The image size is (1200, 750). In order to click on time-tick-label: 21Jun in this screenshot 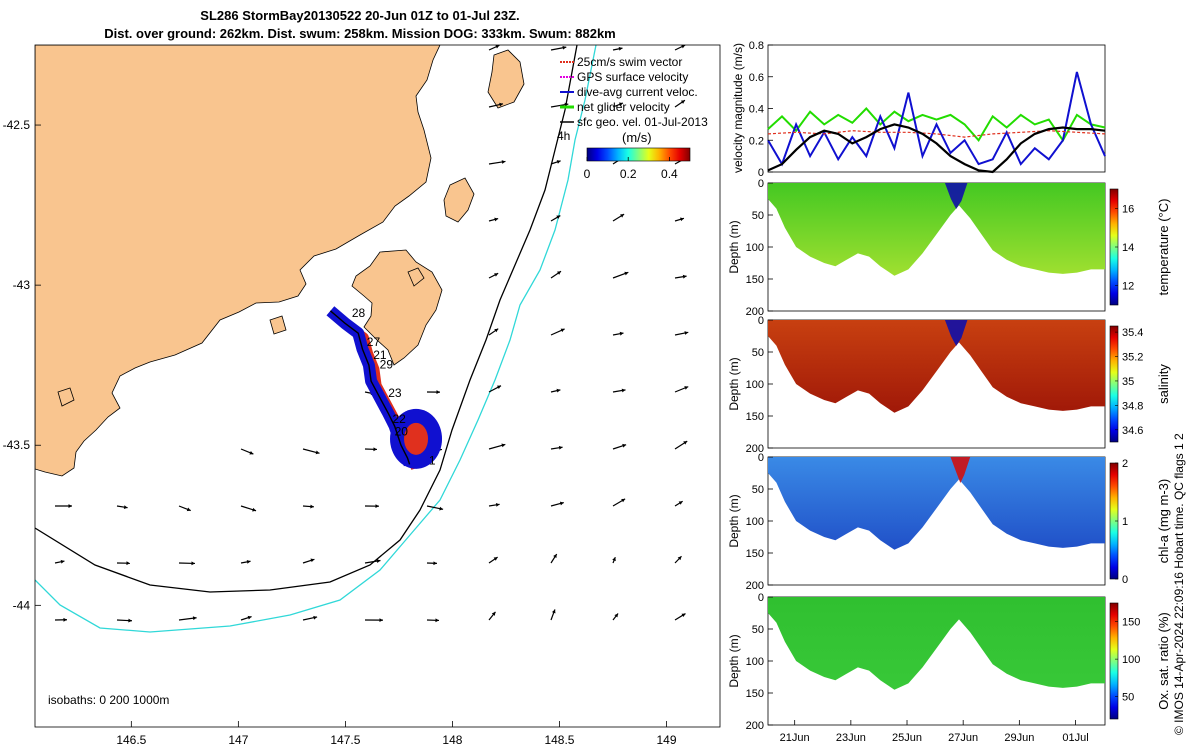, I will do `click(795, 738)`.